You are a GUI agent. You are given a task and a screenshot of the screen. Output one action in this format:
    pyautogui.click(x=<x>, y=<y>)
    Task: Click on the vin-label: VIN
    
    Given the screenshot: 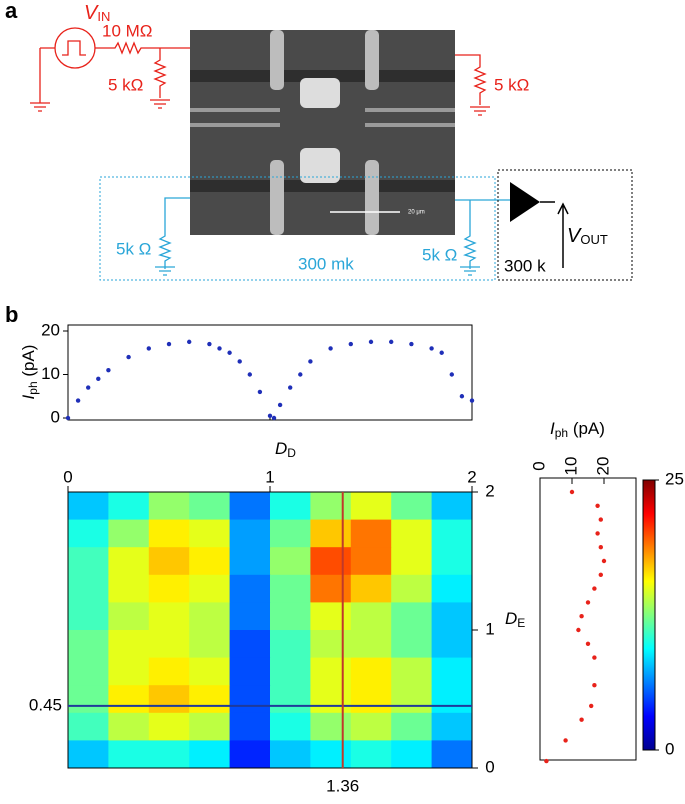 What is the action you would take?
    pyautogui.click(x=97, y=13)
    